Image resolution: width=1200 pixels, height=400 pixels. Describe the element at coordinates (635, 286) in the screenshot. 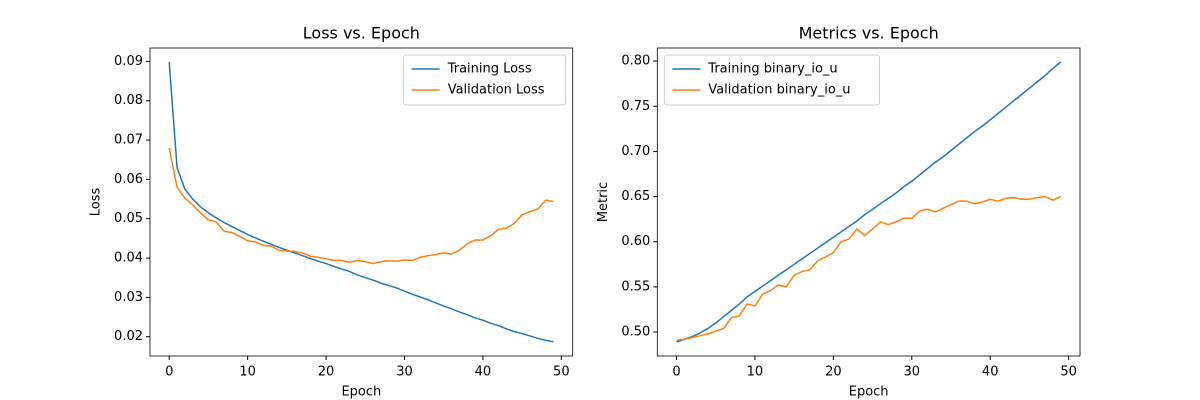

I see `y-tick-label: 0.55` at that location.